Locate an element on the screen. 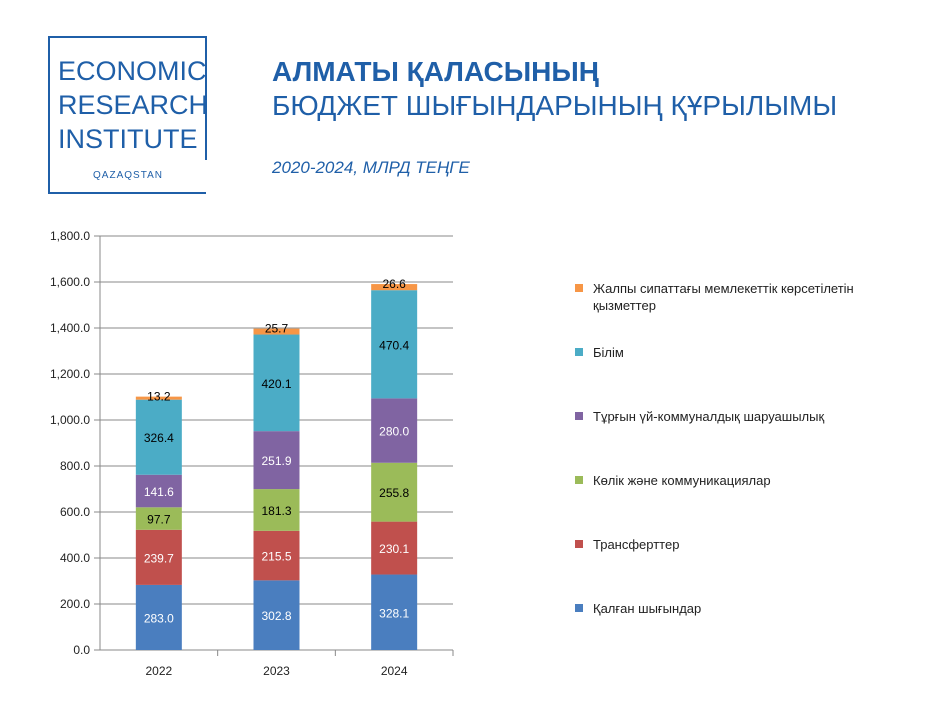 The height and width of the screenshot is (714, 925). data-label: 215.5 is located at coordinates (276, 557).